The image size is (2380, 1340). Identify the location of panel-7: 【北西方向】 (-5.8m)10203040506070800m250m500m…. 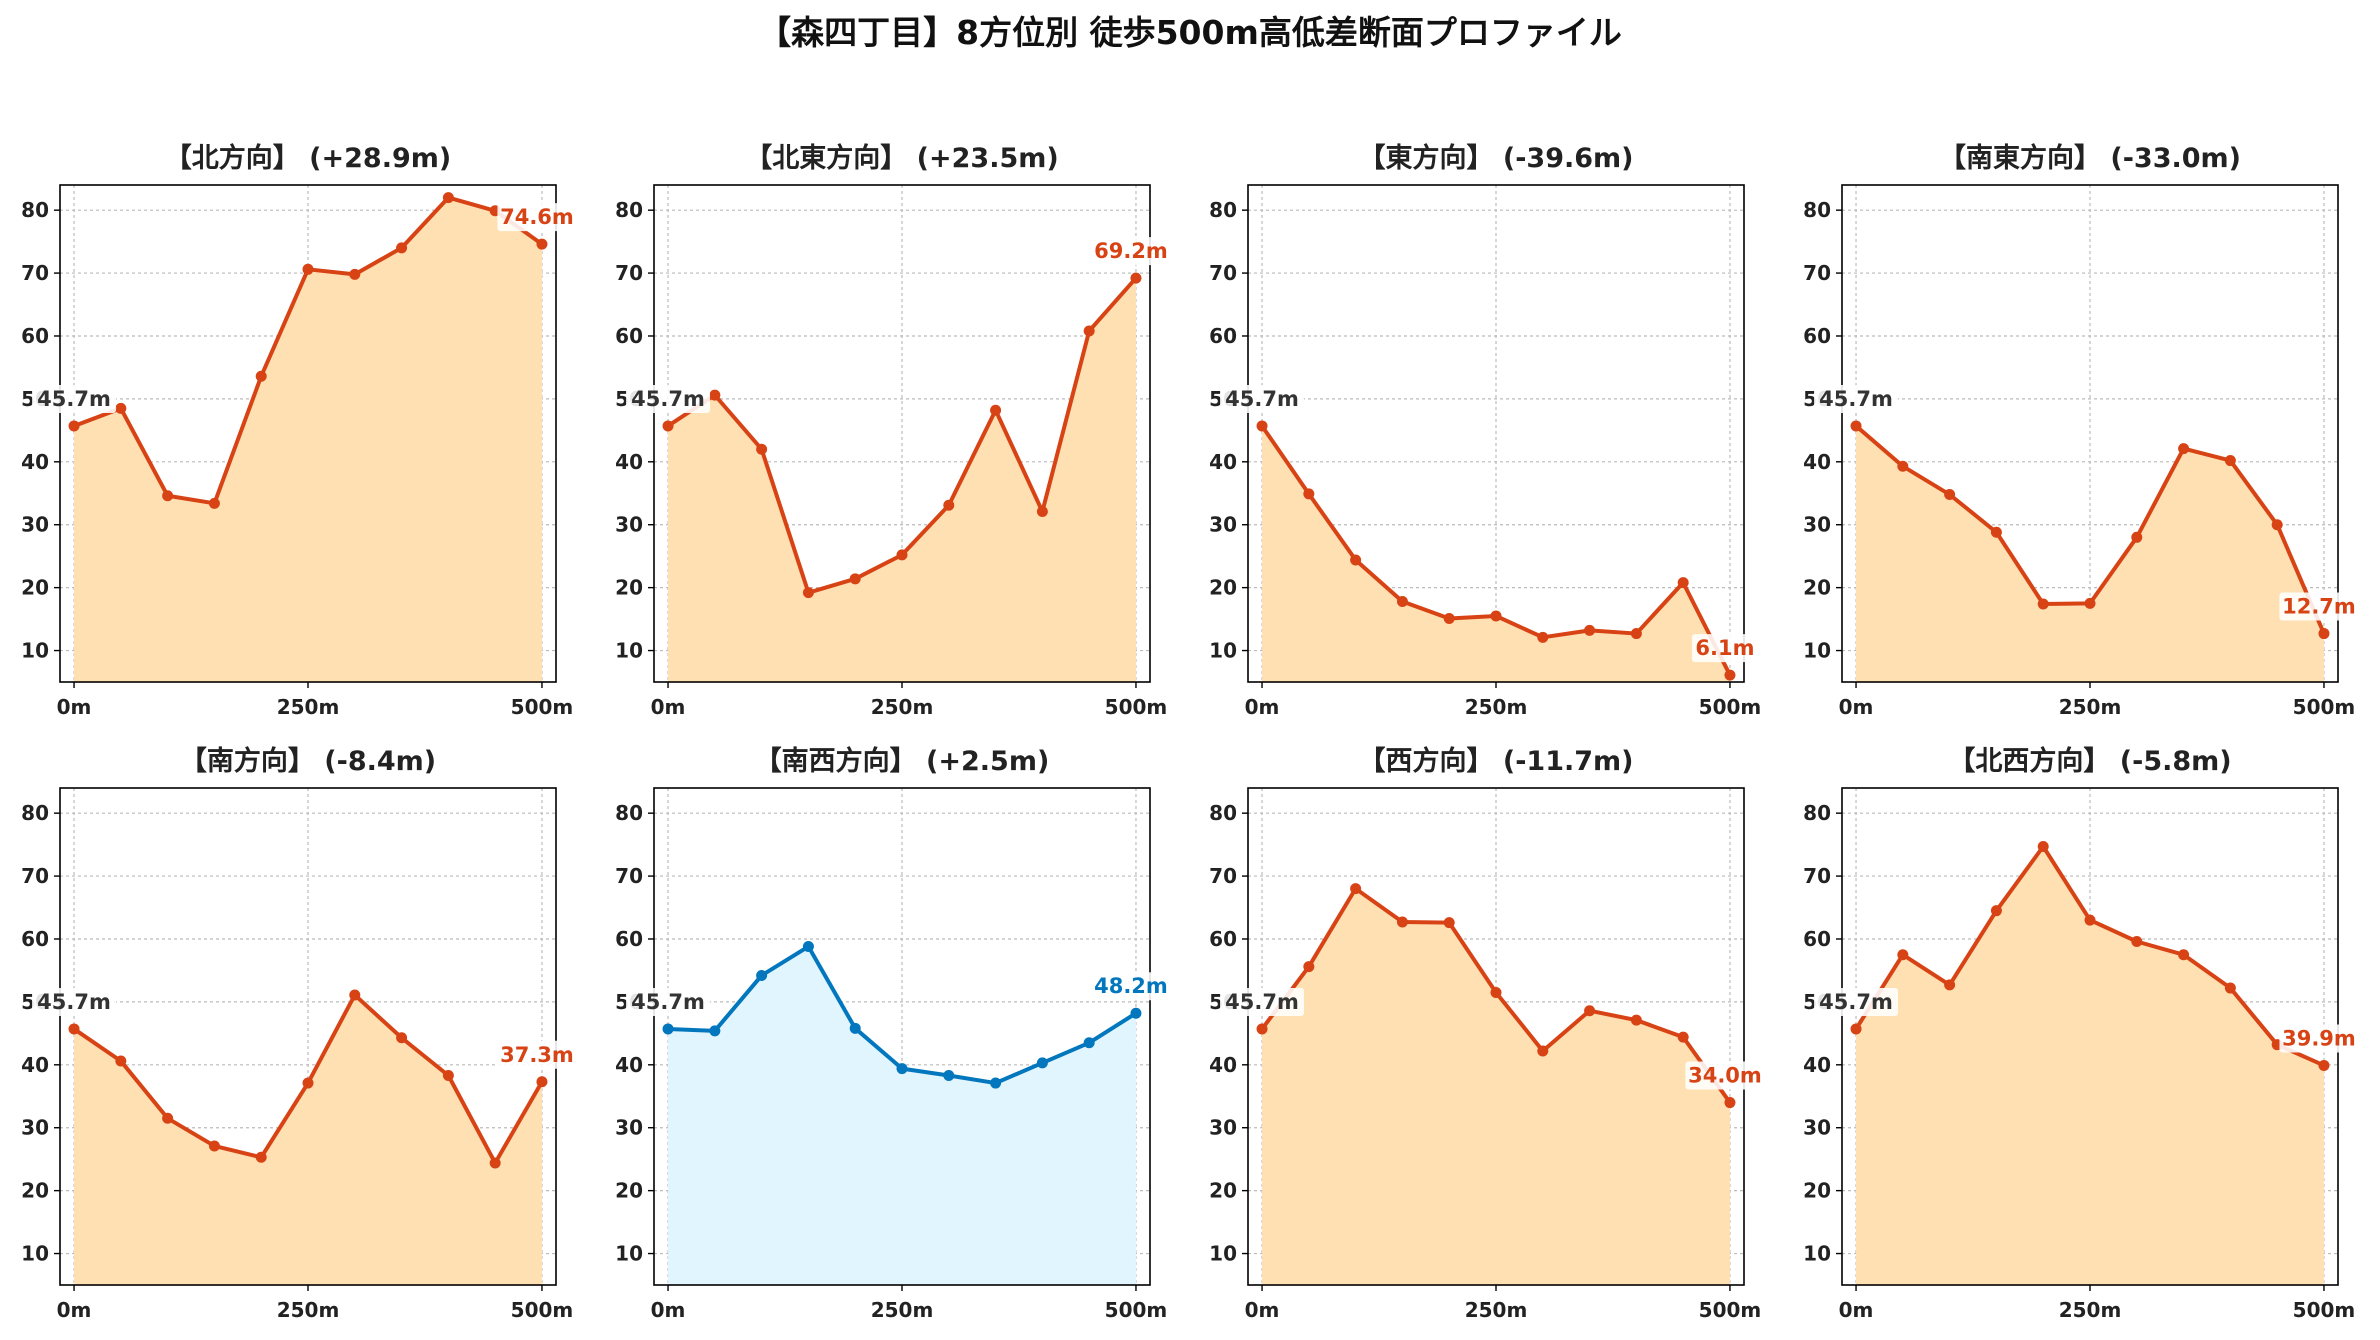
(2081, 1033).